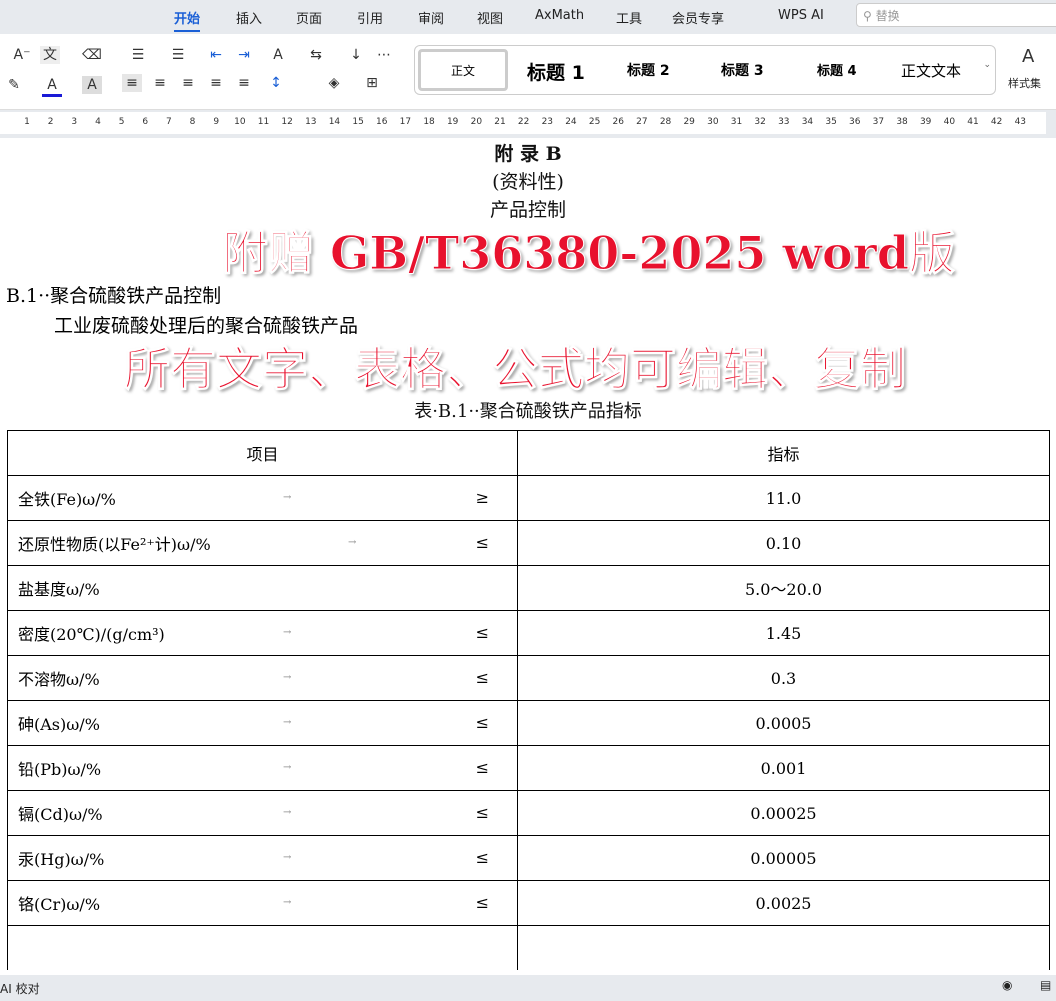 This screenshot has height=1001, width=1056. What do you see at coordinates (262, 903) in the screenshot?
I see `item-cell: 铬(Cr)ω/% → ≤` at bounding box center [262, 903].